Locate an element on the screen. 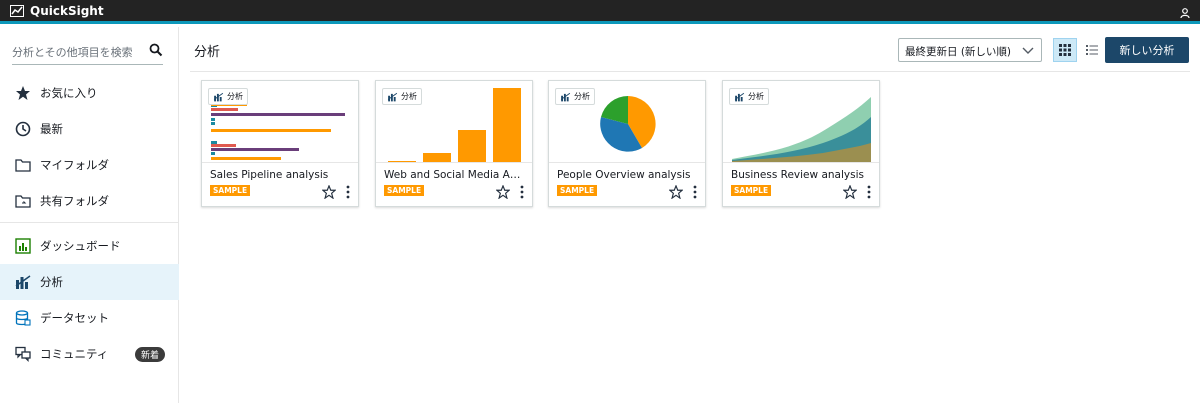 Image resolution: width=1200 pixels, height=403 pixels. sidebar-item-label: ダッシュボード is located at coordinates (80, 246).